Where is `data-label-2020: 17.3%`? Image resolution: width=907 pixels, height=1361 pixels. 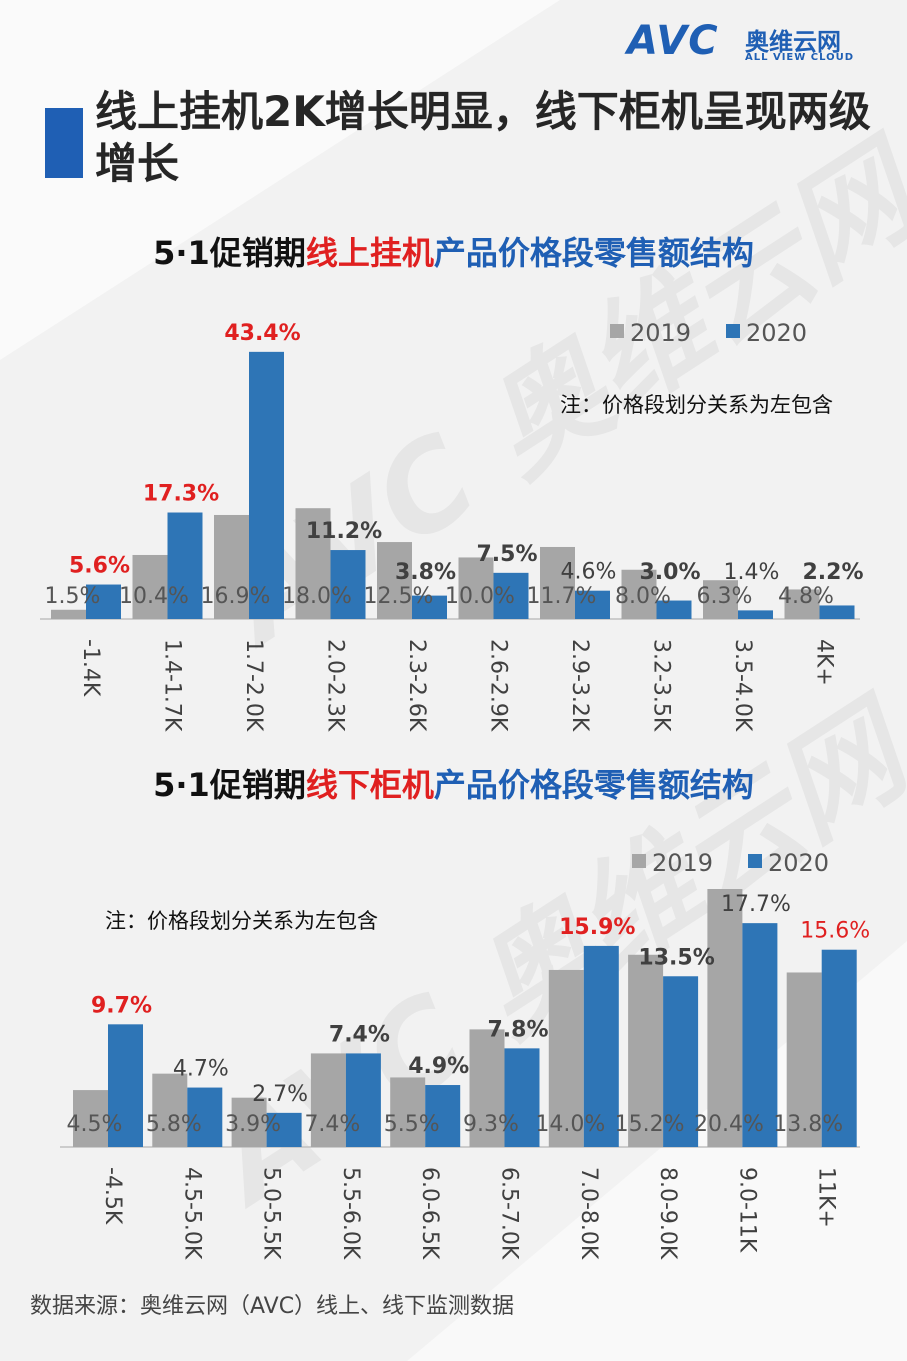
data-label-2020: 17.3% is located at coordinates (181, 494).